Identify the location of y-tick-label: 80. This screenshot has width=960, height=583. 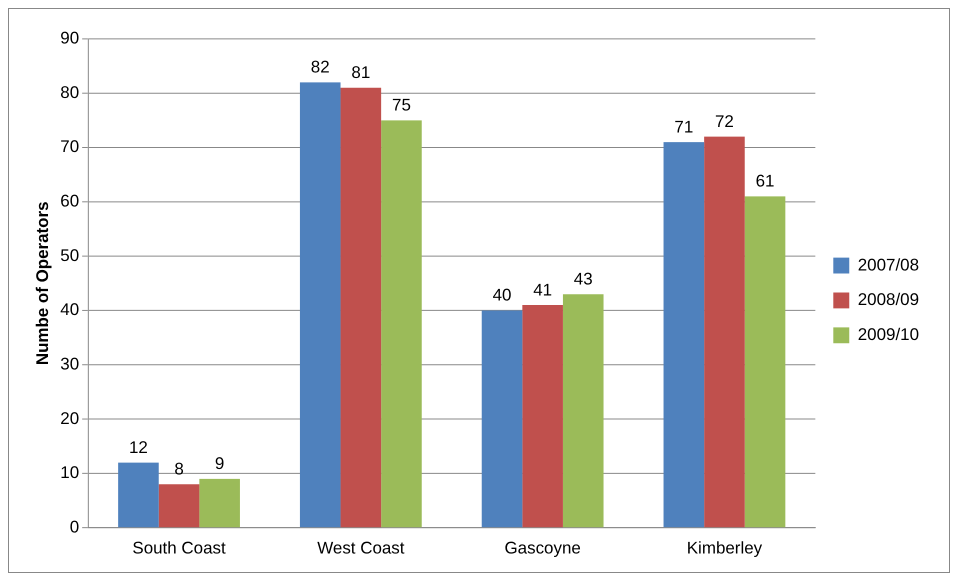
(70, 92).